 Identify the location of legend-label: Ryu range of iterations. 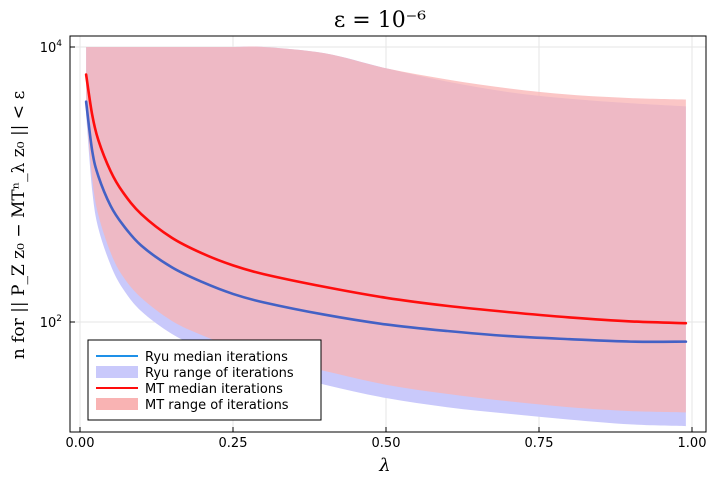
(219, 373).